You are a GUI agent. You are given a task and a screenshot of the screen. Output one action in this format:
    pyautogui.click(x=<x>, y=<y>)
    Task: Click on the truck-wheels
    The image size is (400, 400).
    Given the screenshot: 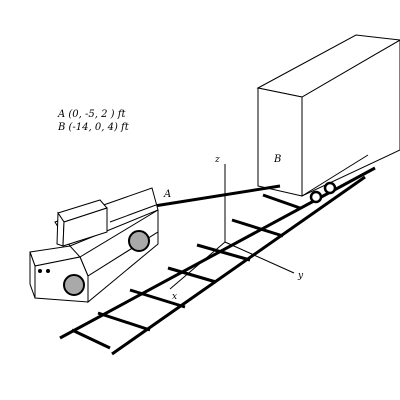 What is the action you would take?
    pyautogui.click(x=106, y=263)
    